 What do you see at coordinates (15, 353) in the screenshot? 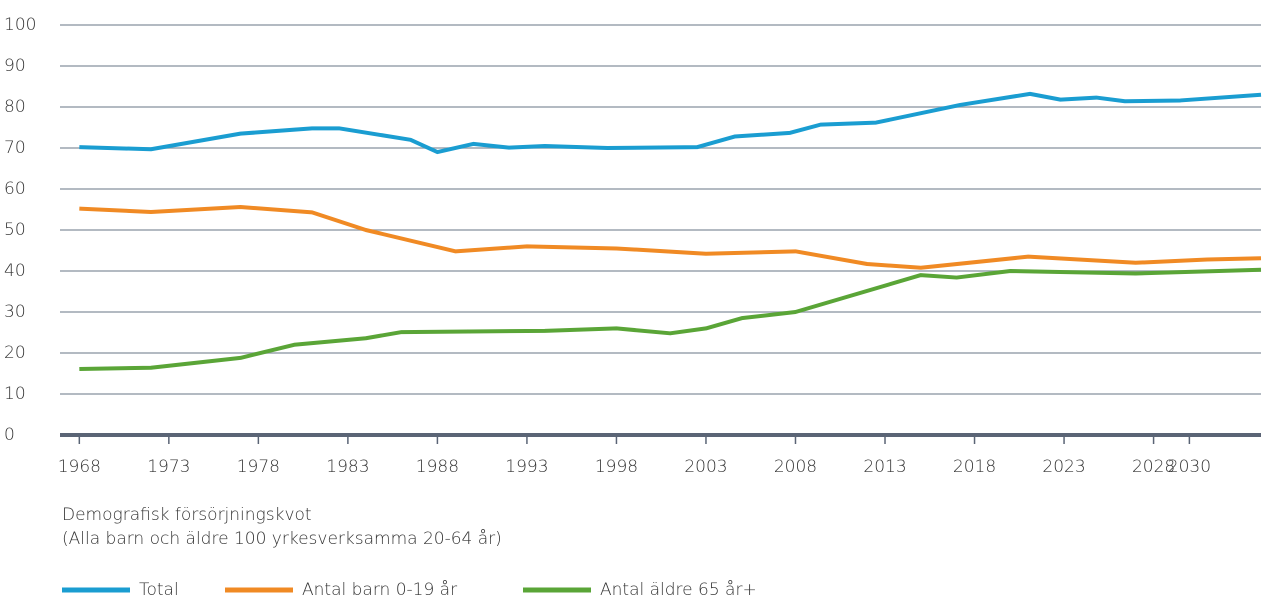
I see `y-tick-label: 20` at bounding box center [15, 353].